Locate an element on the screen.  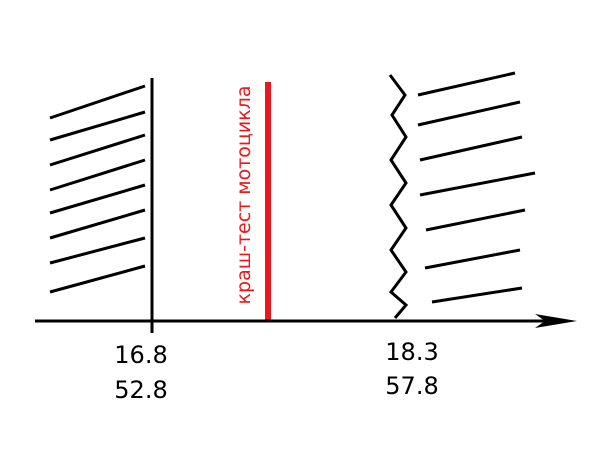
left-top-value: 16.8 is located at coordinates (140, 355).